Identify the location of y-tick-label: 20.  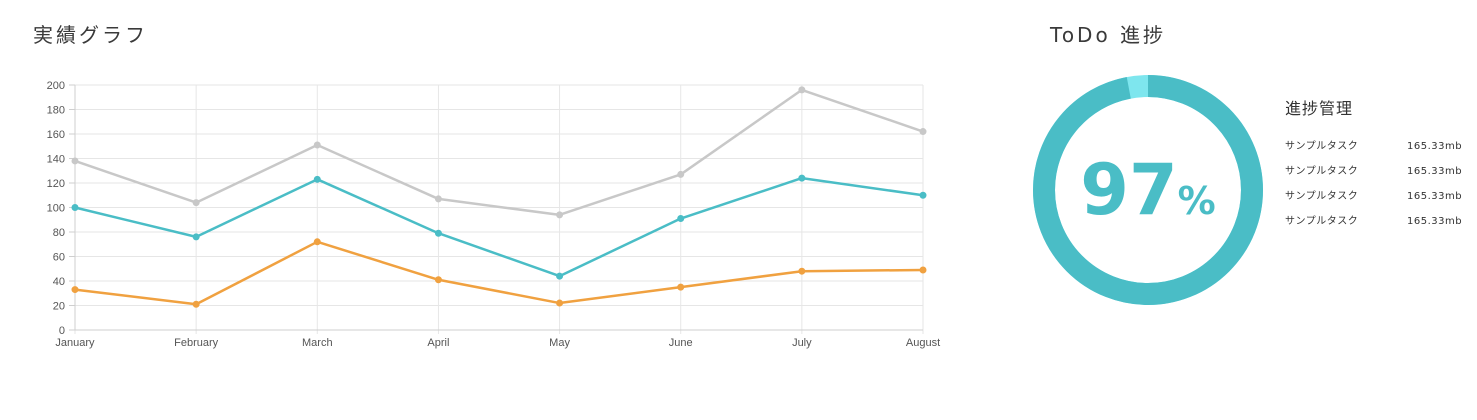
(59, 307).